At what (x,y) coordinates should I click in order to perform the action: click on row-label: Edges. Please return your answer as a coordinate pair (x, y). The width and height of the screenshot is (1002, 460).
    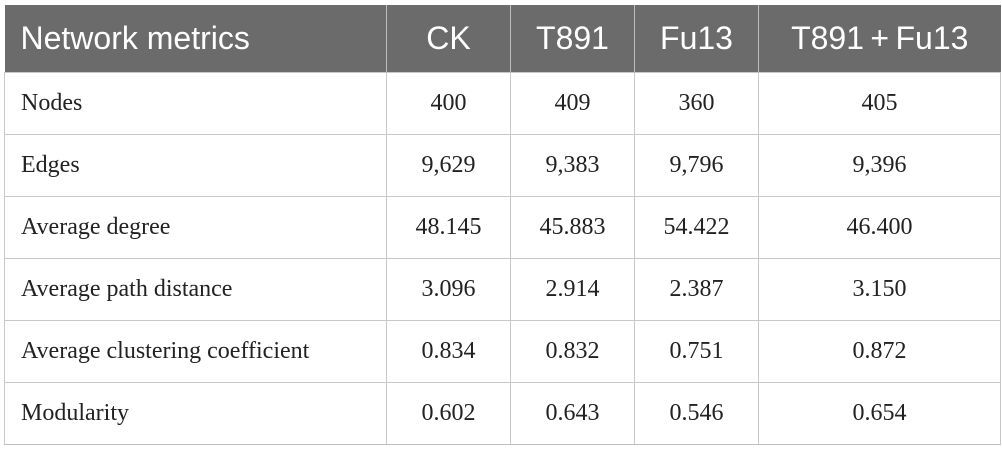
    Looking at the image, I should click on (195, 165).